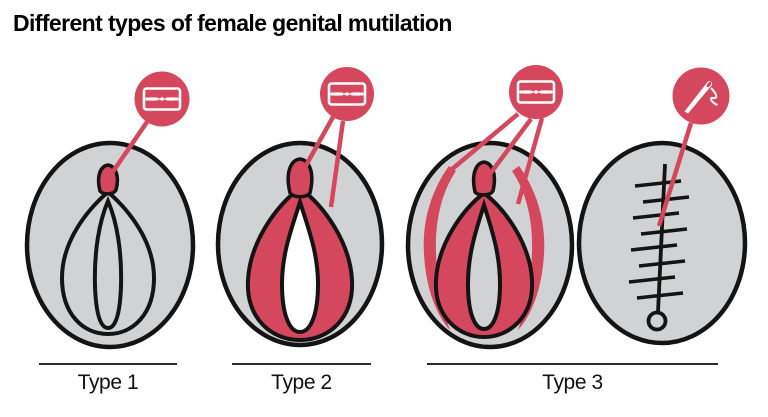 The width and height of the screenshot is (768, 417). What do you see at coordinates (110, 210) in the screenshot?
I see `type1-figure` at bounding box center [110, 210].